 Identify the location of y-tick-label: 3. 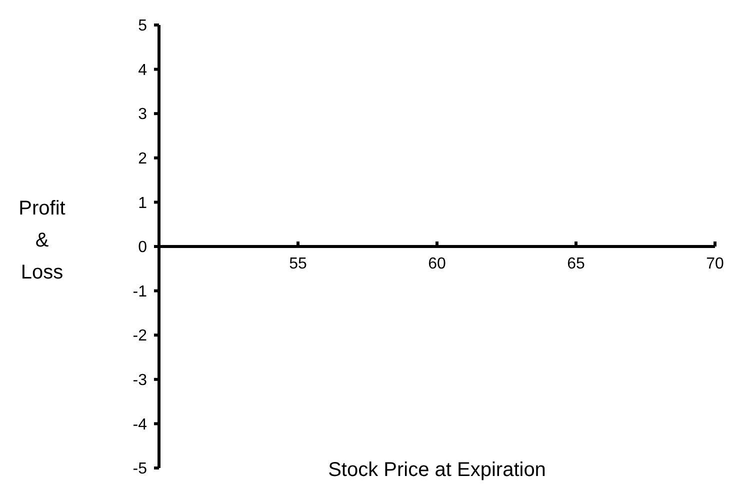
(143, 115).